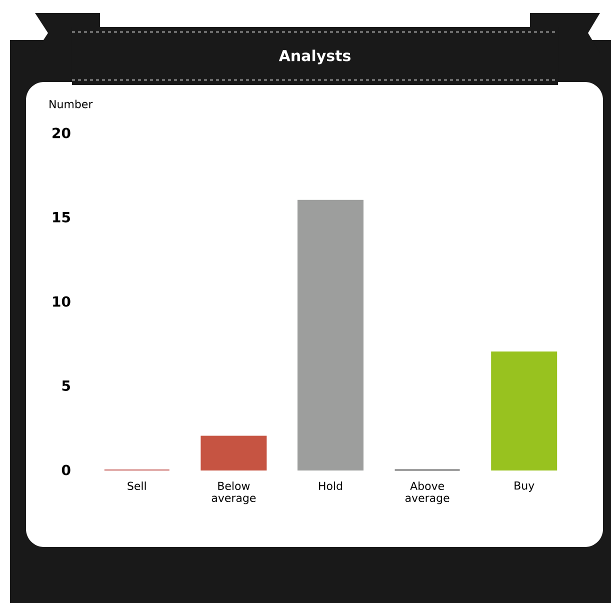  What do you see at coordinates (66, 385) in the screenshot?
I see `y-tick-label: 5` at bounding box center [66, 385].